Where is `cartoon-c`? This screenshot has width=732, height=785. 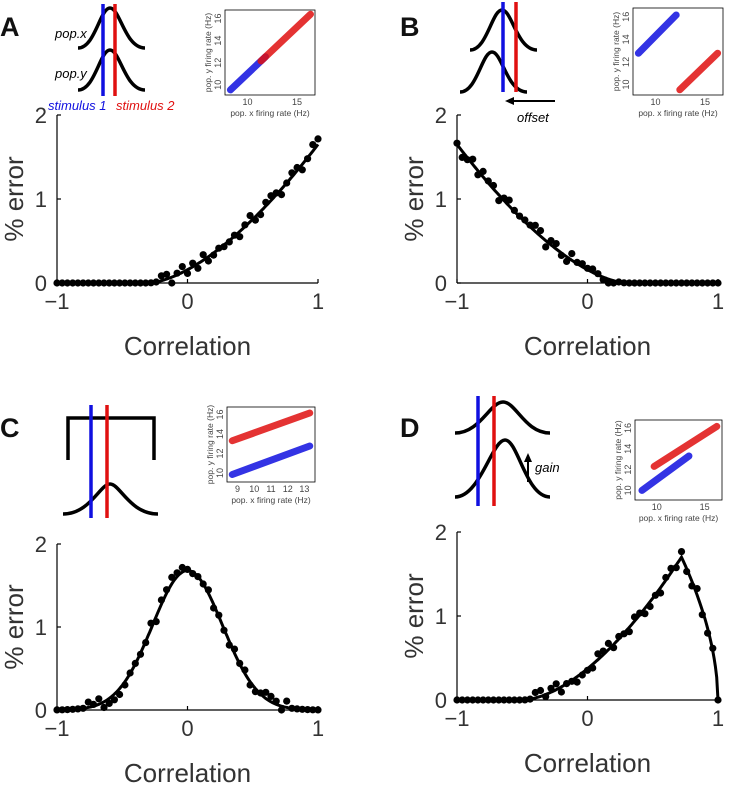 cartoon-c is located at coordinates (110, 461).